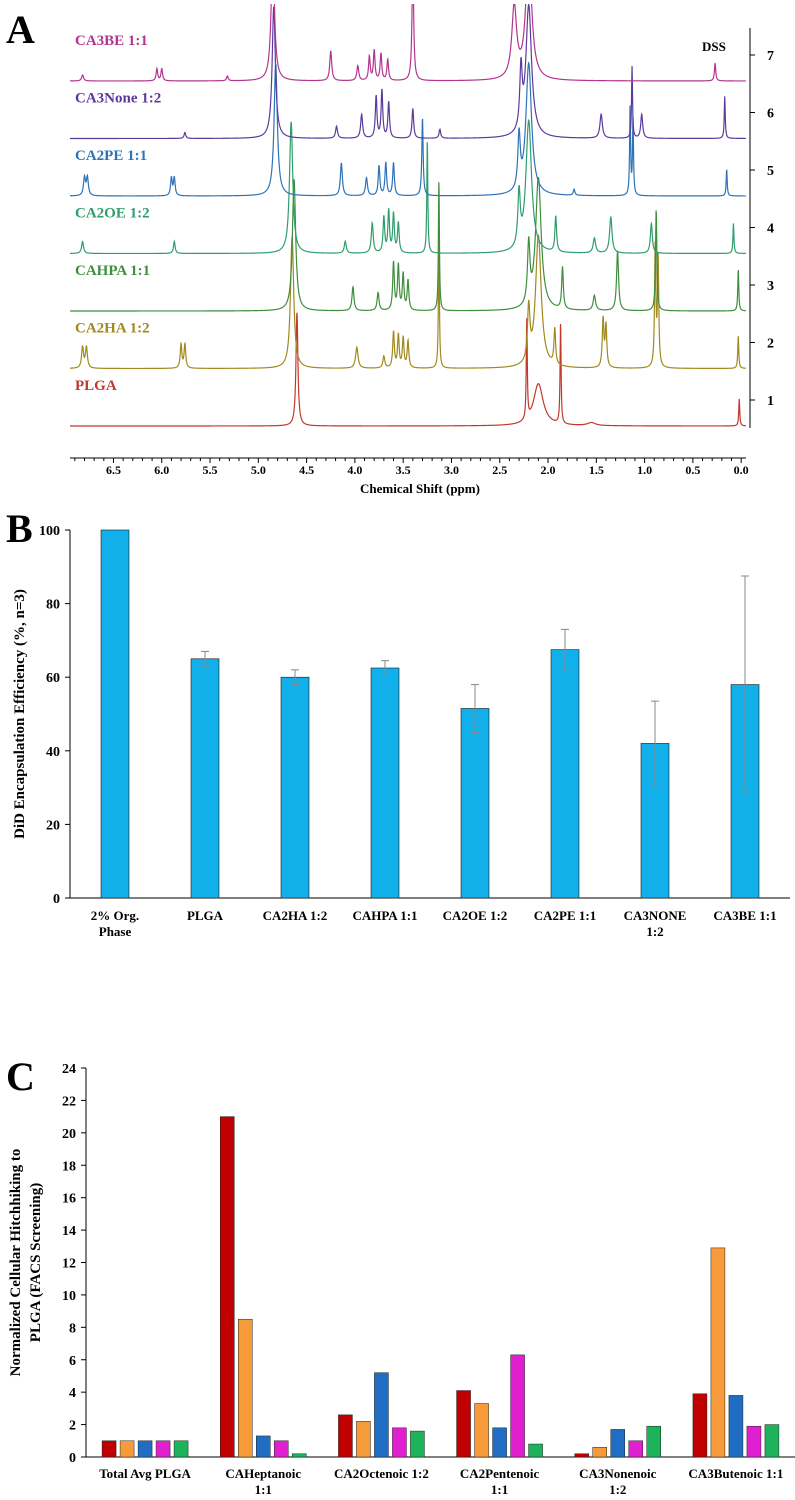 The height and width of the screenshot is (1500, 795). What do you see at coordinates (145, 1473) in the screenshot?
I see `category-label: Total Avg PLGA` at bounding box center [145, 1473].